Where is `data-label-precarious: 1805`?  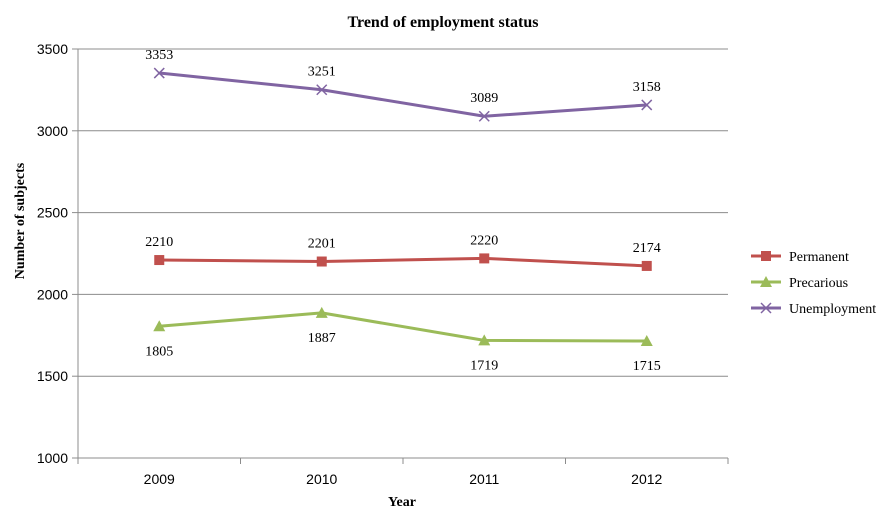 data-label-precarious: 1805 is located at coordinates (159, 351).